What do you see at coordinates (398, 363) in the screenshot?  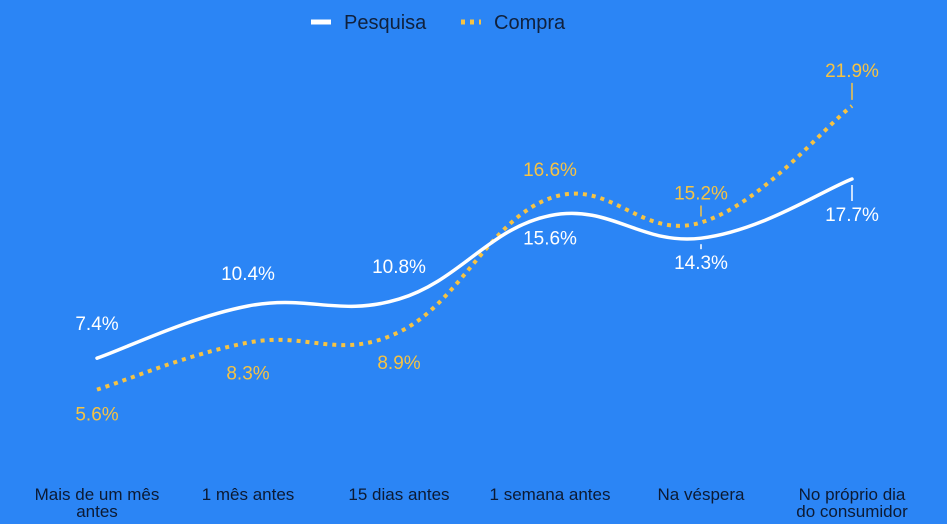 I see `data-label-compra-2: 8.9%` at bounding box center [398, 363].